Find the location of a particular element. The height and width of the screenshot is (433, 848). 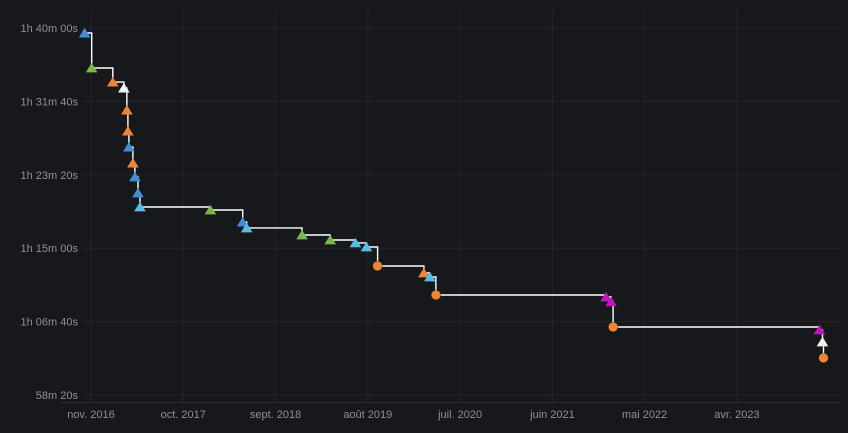

data-point-marker: févr. 2024 — 1h 02m 32s is located at coordinates (823, 358).